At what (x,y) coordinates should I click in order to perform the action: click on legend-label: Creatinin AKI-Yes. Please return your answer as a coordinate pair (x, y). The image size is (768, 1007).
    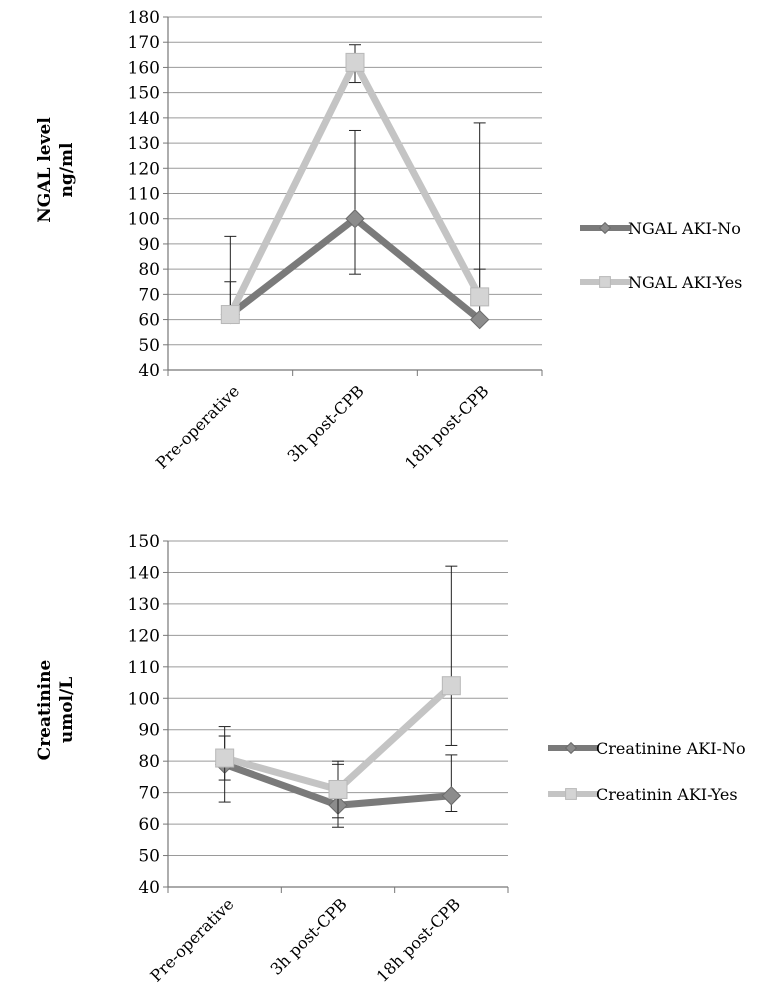
    Looking at the image, I should click on (667, 794).